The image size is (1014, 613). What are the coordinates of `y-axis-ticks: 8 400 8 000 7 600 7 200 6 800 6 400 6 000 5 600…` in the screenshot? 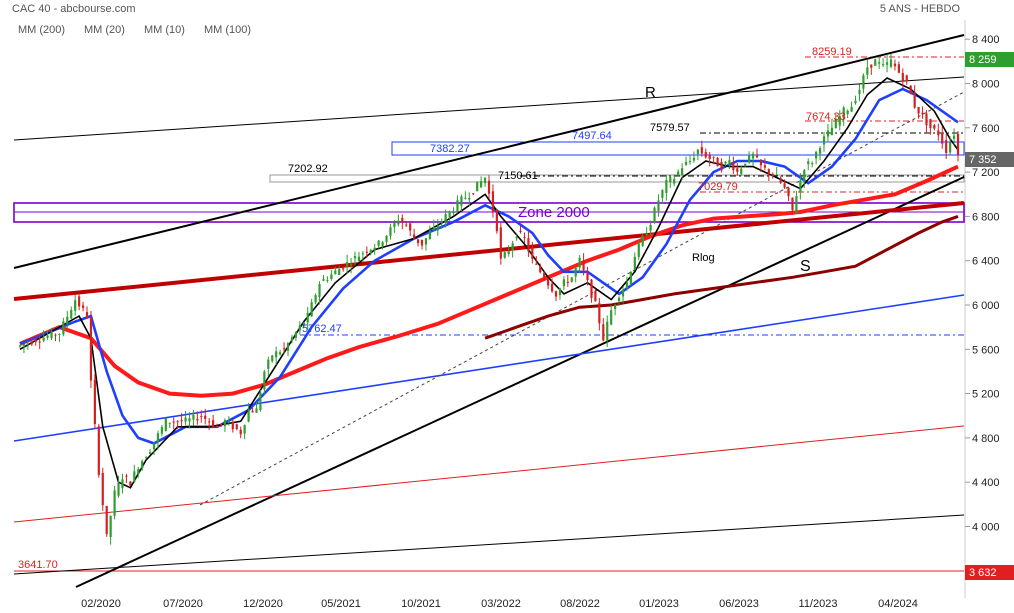 It's located at (982, 284).